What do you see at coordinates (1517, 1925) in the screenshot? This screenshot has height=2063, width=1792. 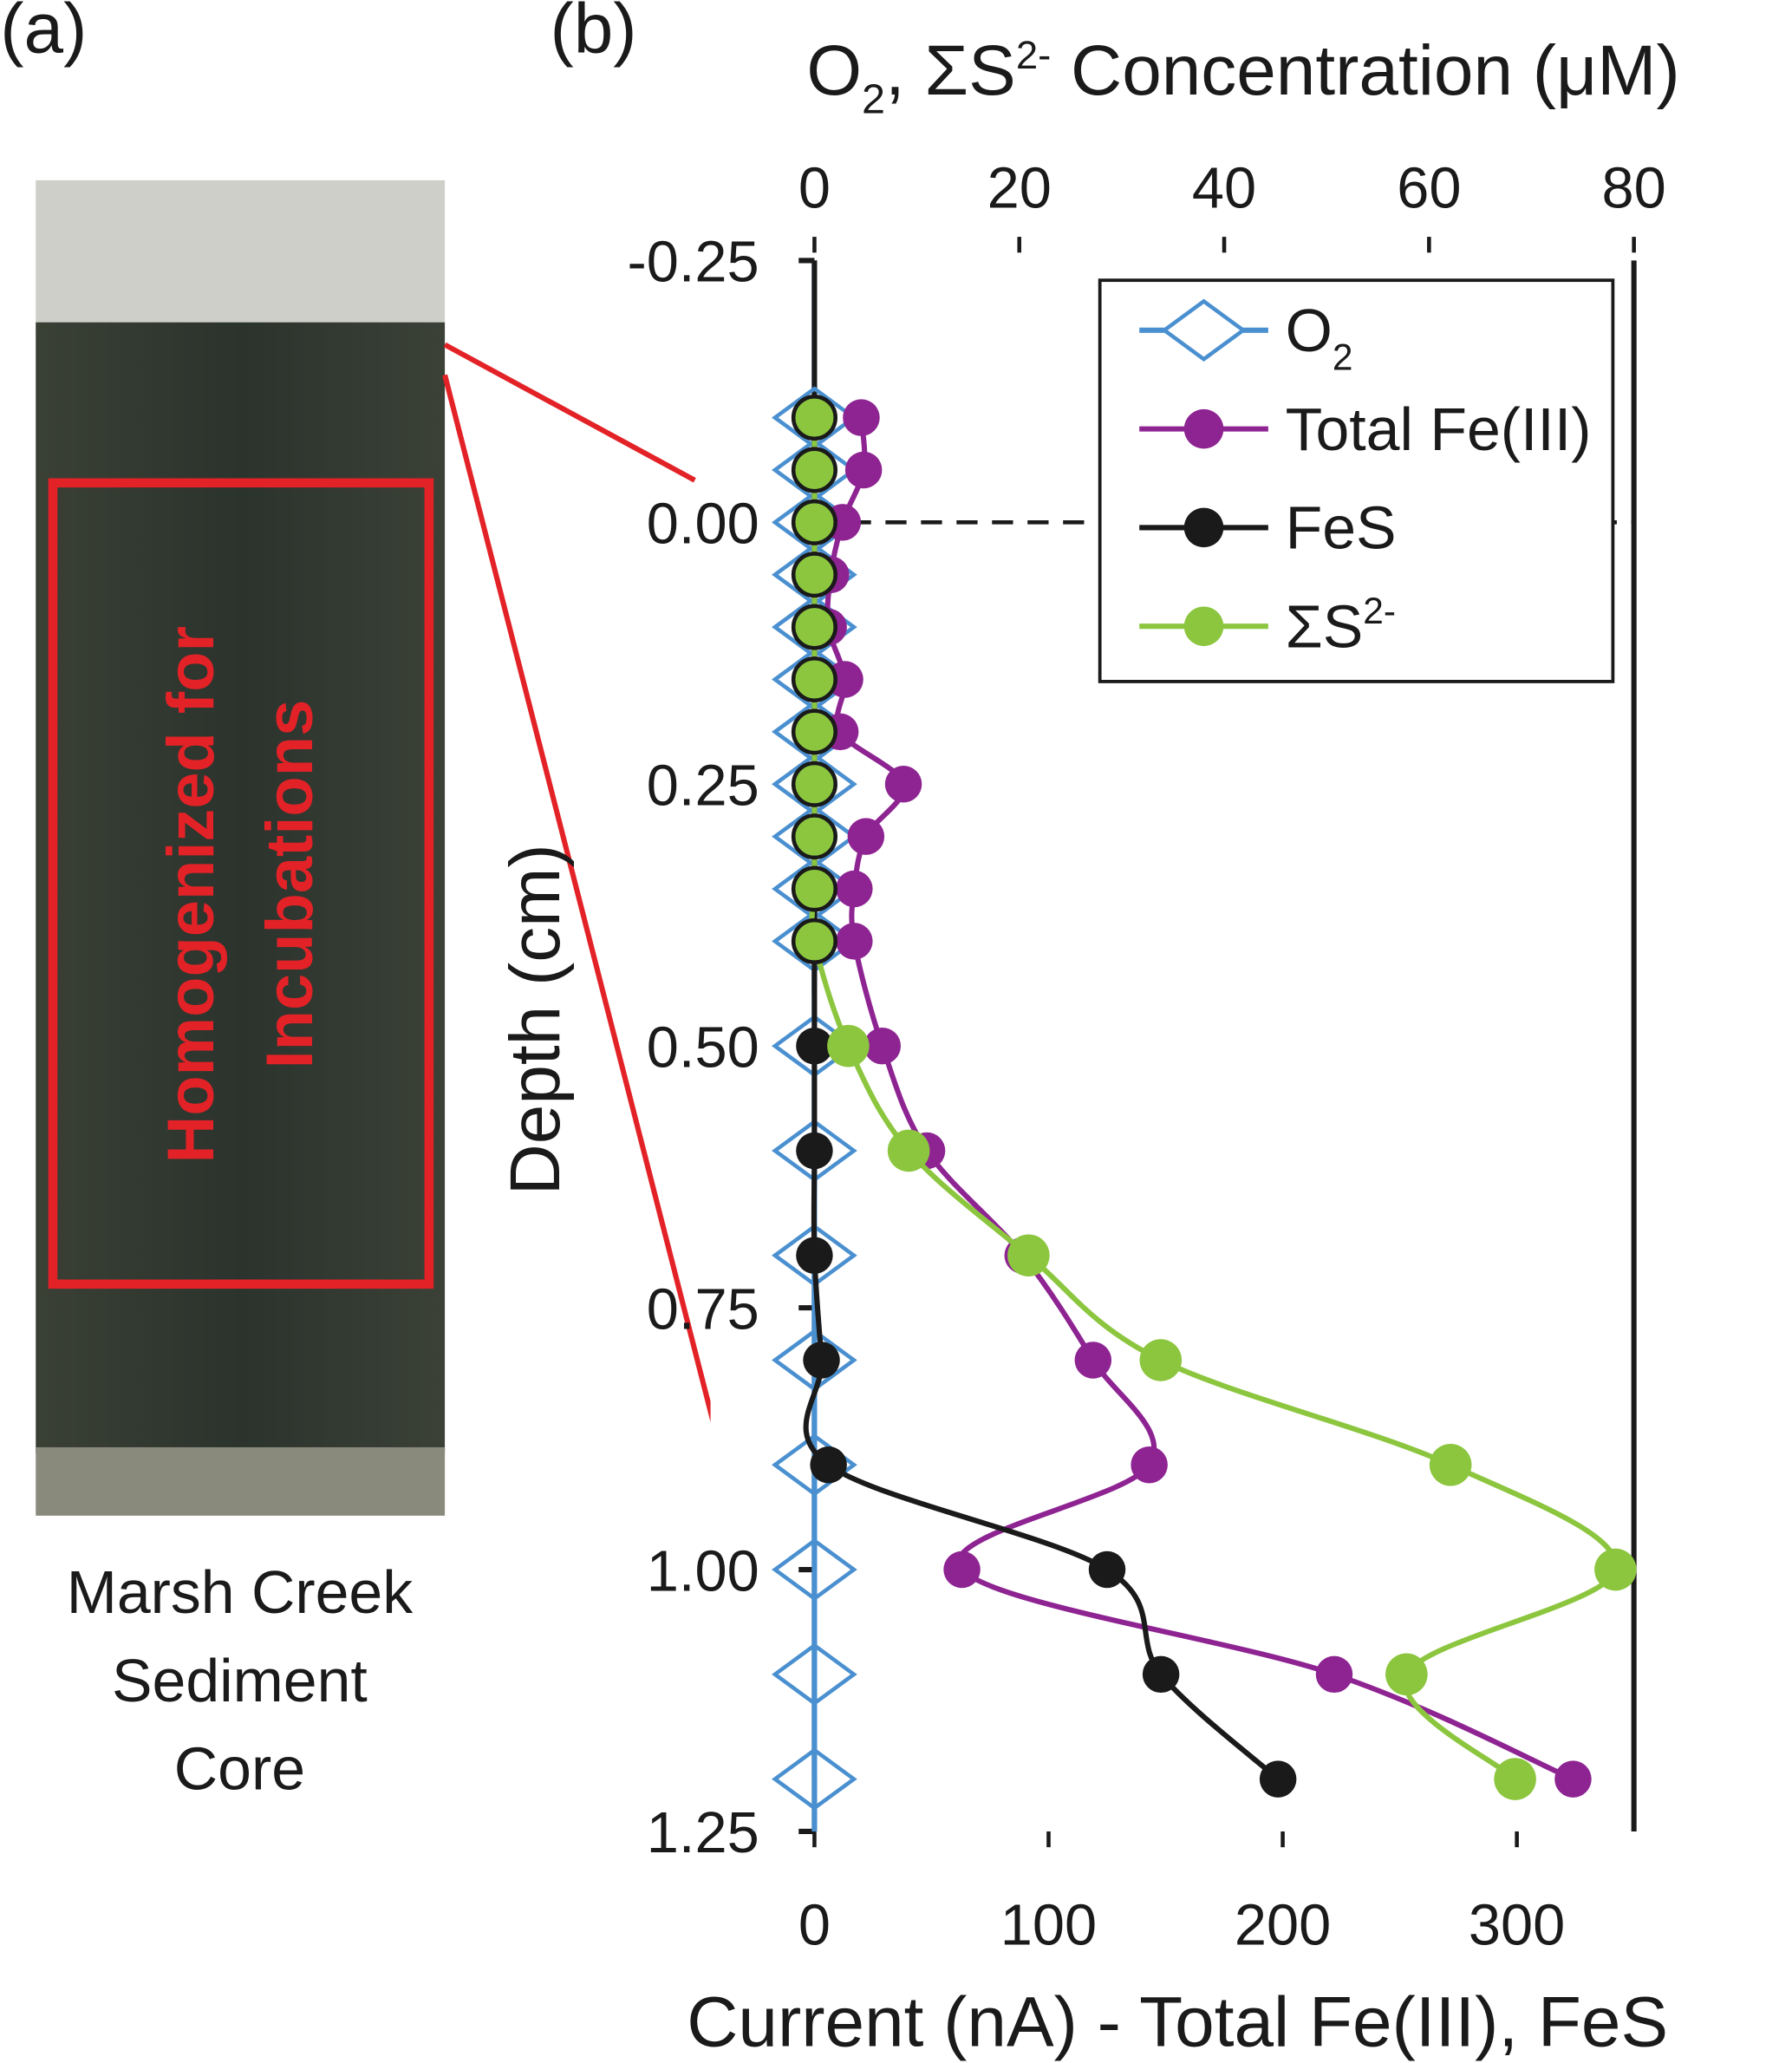 I see `bottom-x-tick-label: 300` at bounding box center [1517, 1925].